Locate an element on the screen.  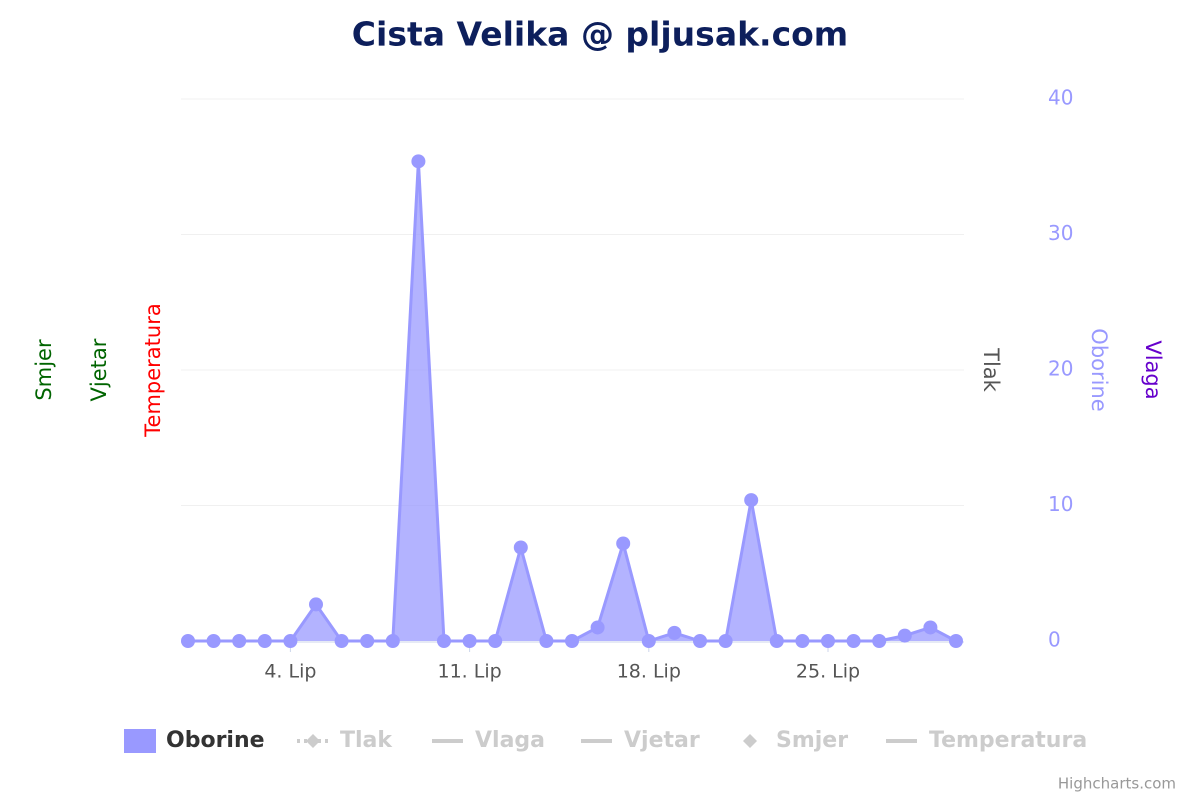
x-tick-label: 18. Lip is located at coordinates (649, 672).